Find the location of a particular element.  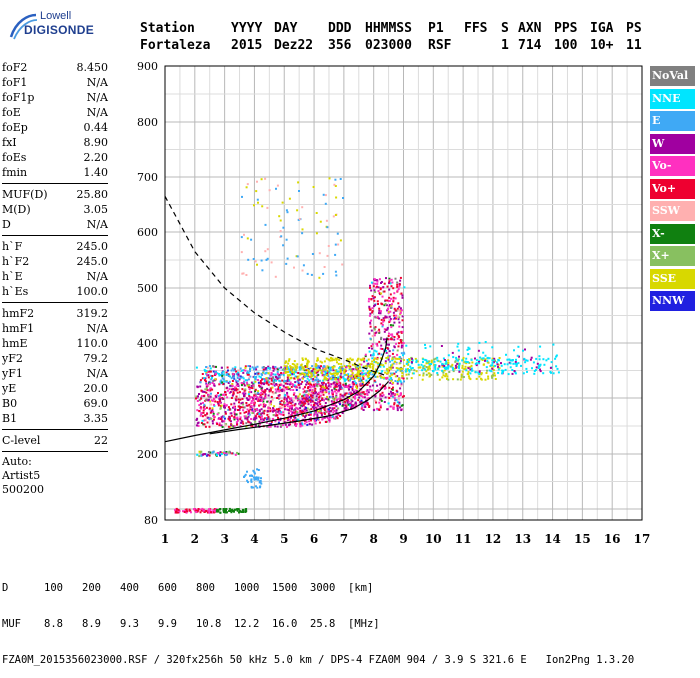

d-values-item: 800 is located at coordinates (205, 588).